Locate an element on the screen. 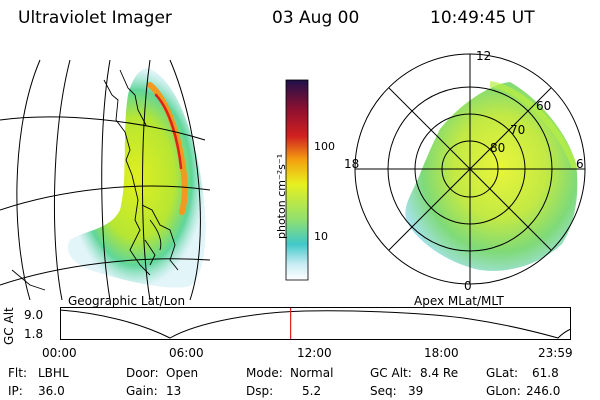 Image resolution: width=600 pixels, height=400 pixels. colorbar is located at coordinates (297, 180).